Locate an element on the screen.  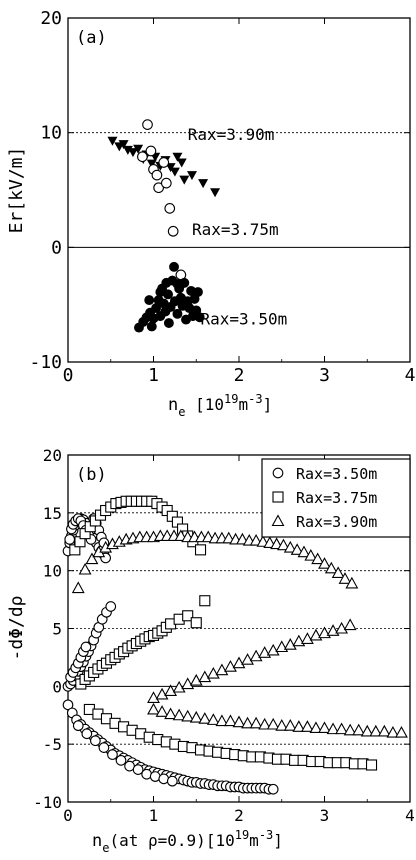
x-tick-label: 2 is located at coordinates (239, 815).